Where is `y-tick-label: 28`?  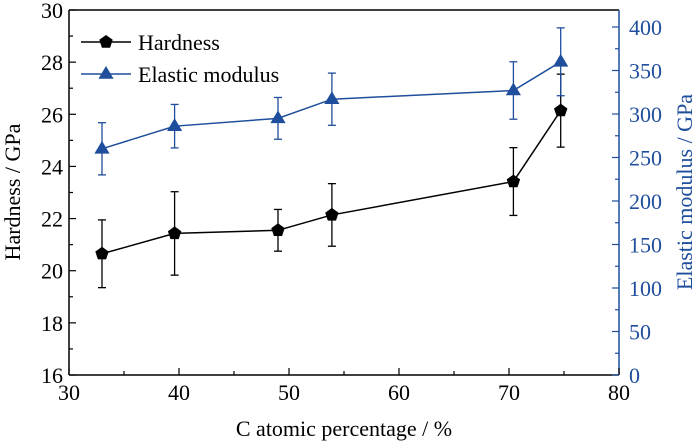
y-tick-label: 28 is located at coordinates (52, 62).